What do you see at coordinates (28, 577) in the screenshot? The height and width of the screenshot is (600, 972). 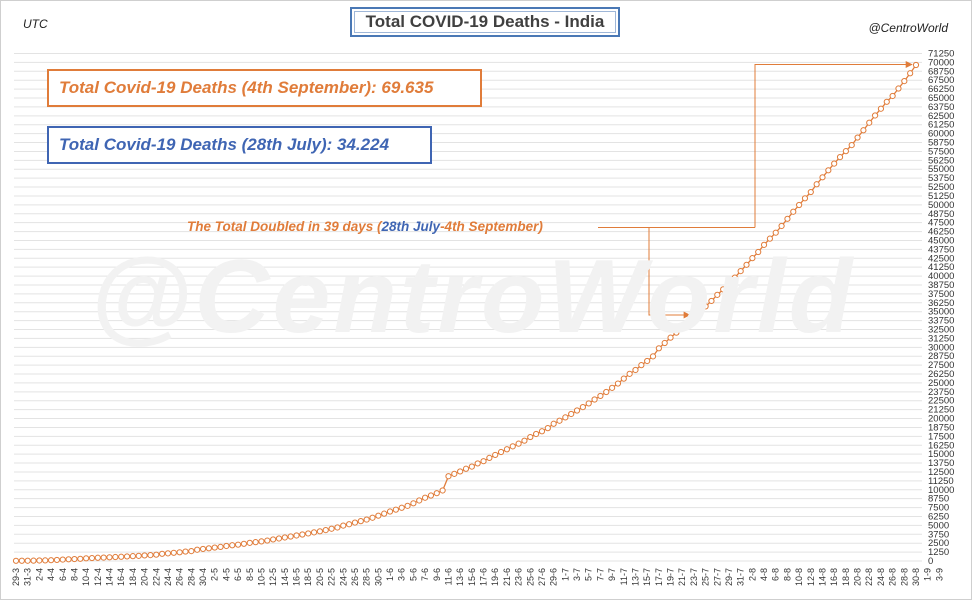 I see `x-tick-label: 31-3` at bounding box center [28, 577].